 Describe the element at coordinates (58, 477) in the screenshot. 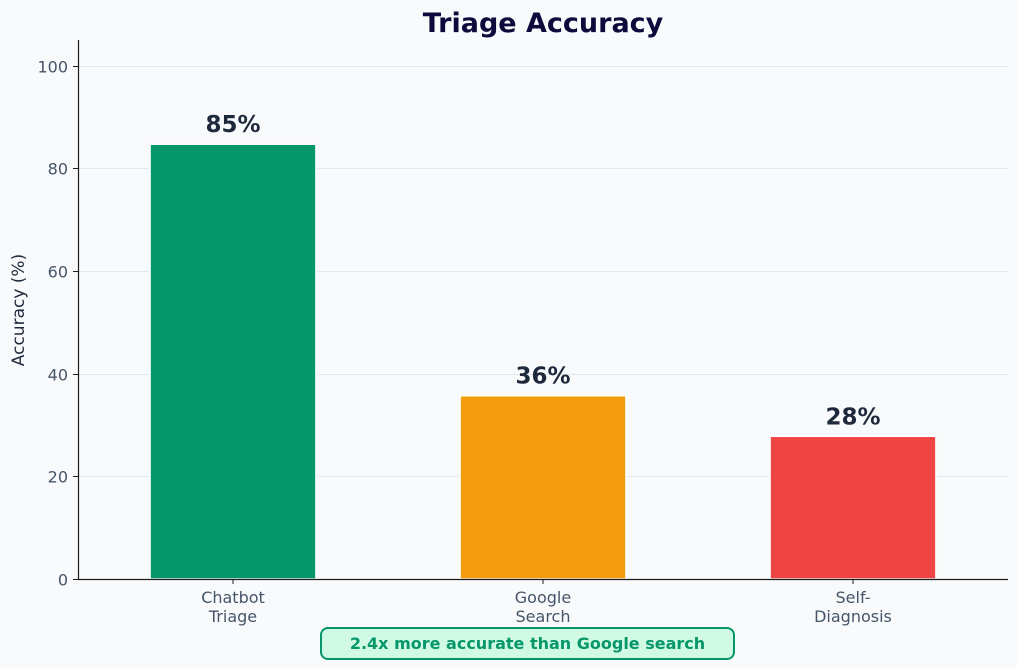

I see `y-tick-label: 20` at that location.